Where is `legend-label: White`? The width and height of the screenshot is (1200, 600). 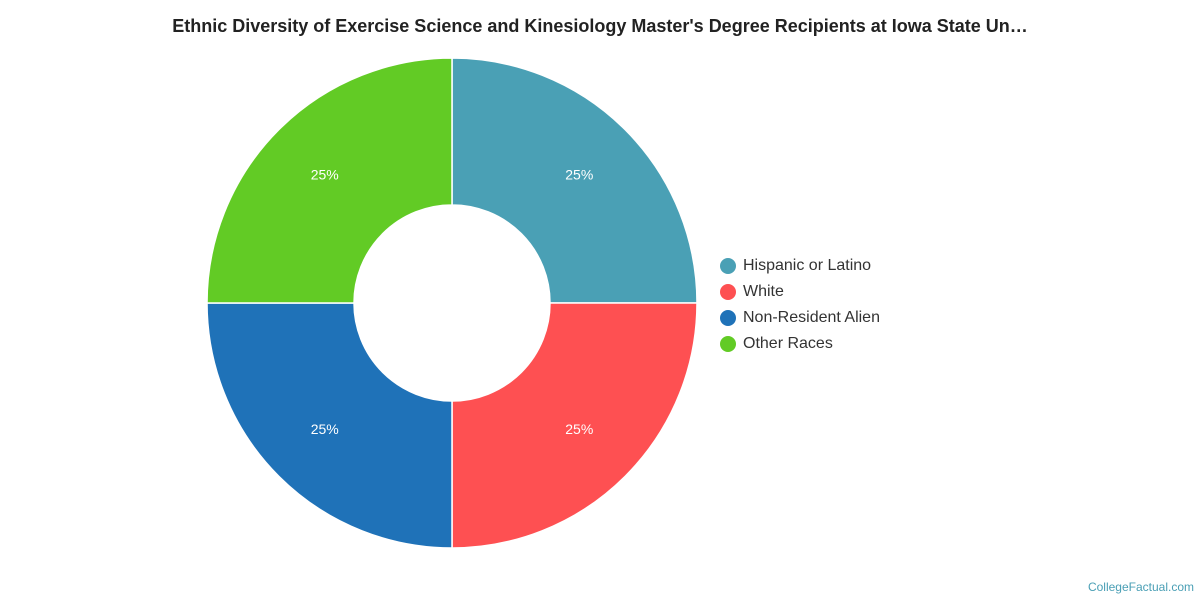
legend-label: White is located at coordinates (763, 291).